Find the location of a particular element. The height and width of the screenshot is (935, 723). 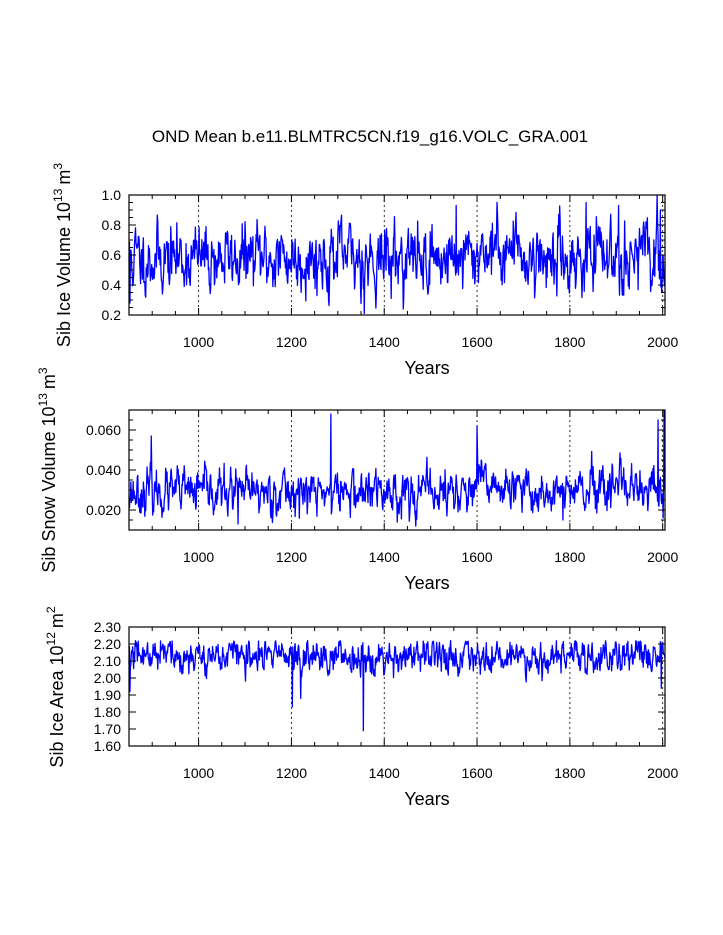

y-title-unit-exp: 2 is located at coordinates (51, 609).